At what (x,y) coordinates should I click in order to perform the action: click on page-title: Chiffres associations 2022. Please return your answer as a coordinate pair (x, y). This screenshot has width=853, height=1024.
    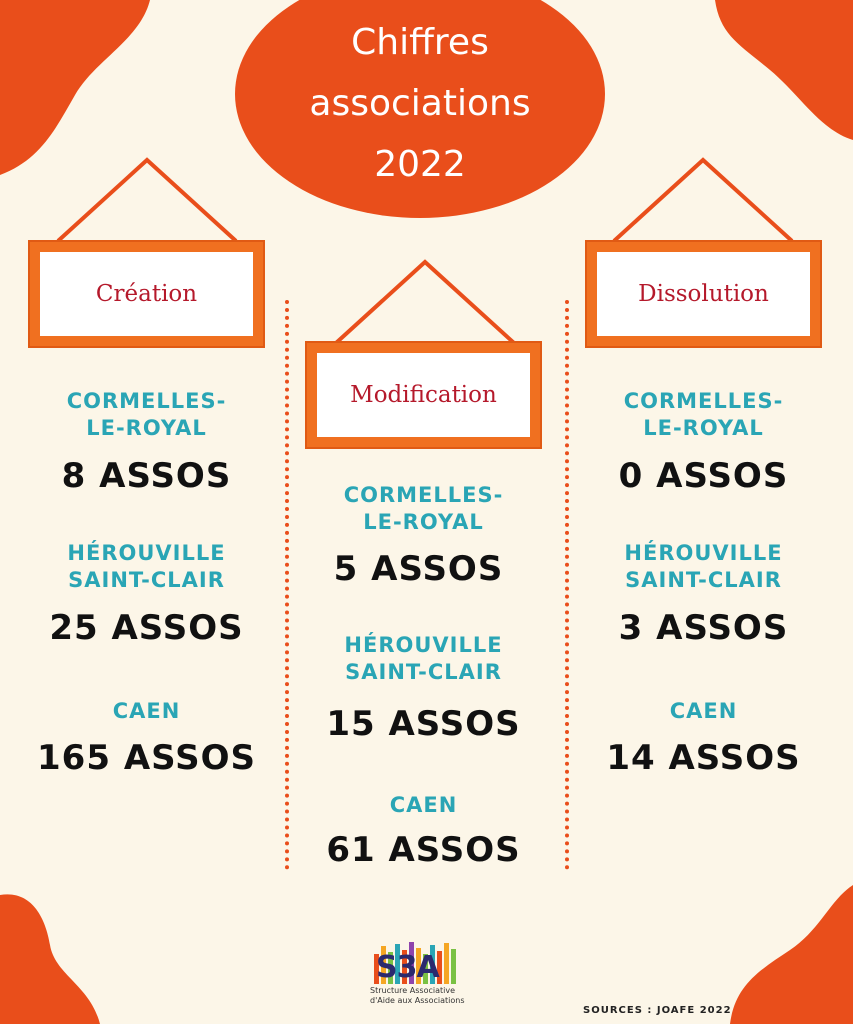
    Looking at the image, I should click on (420, 103).